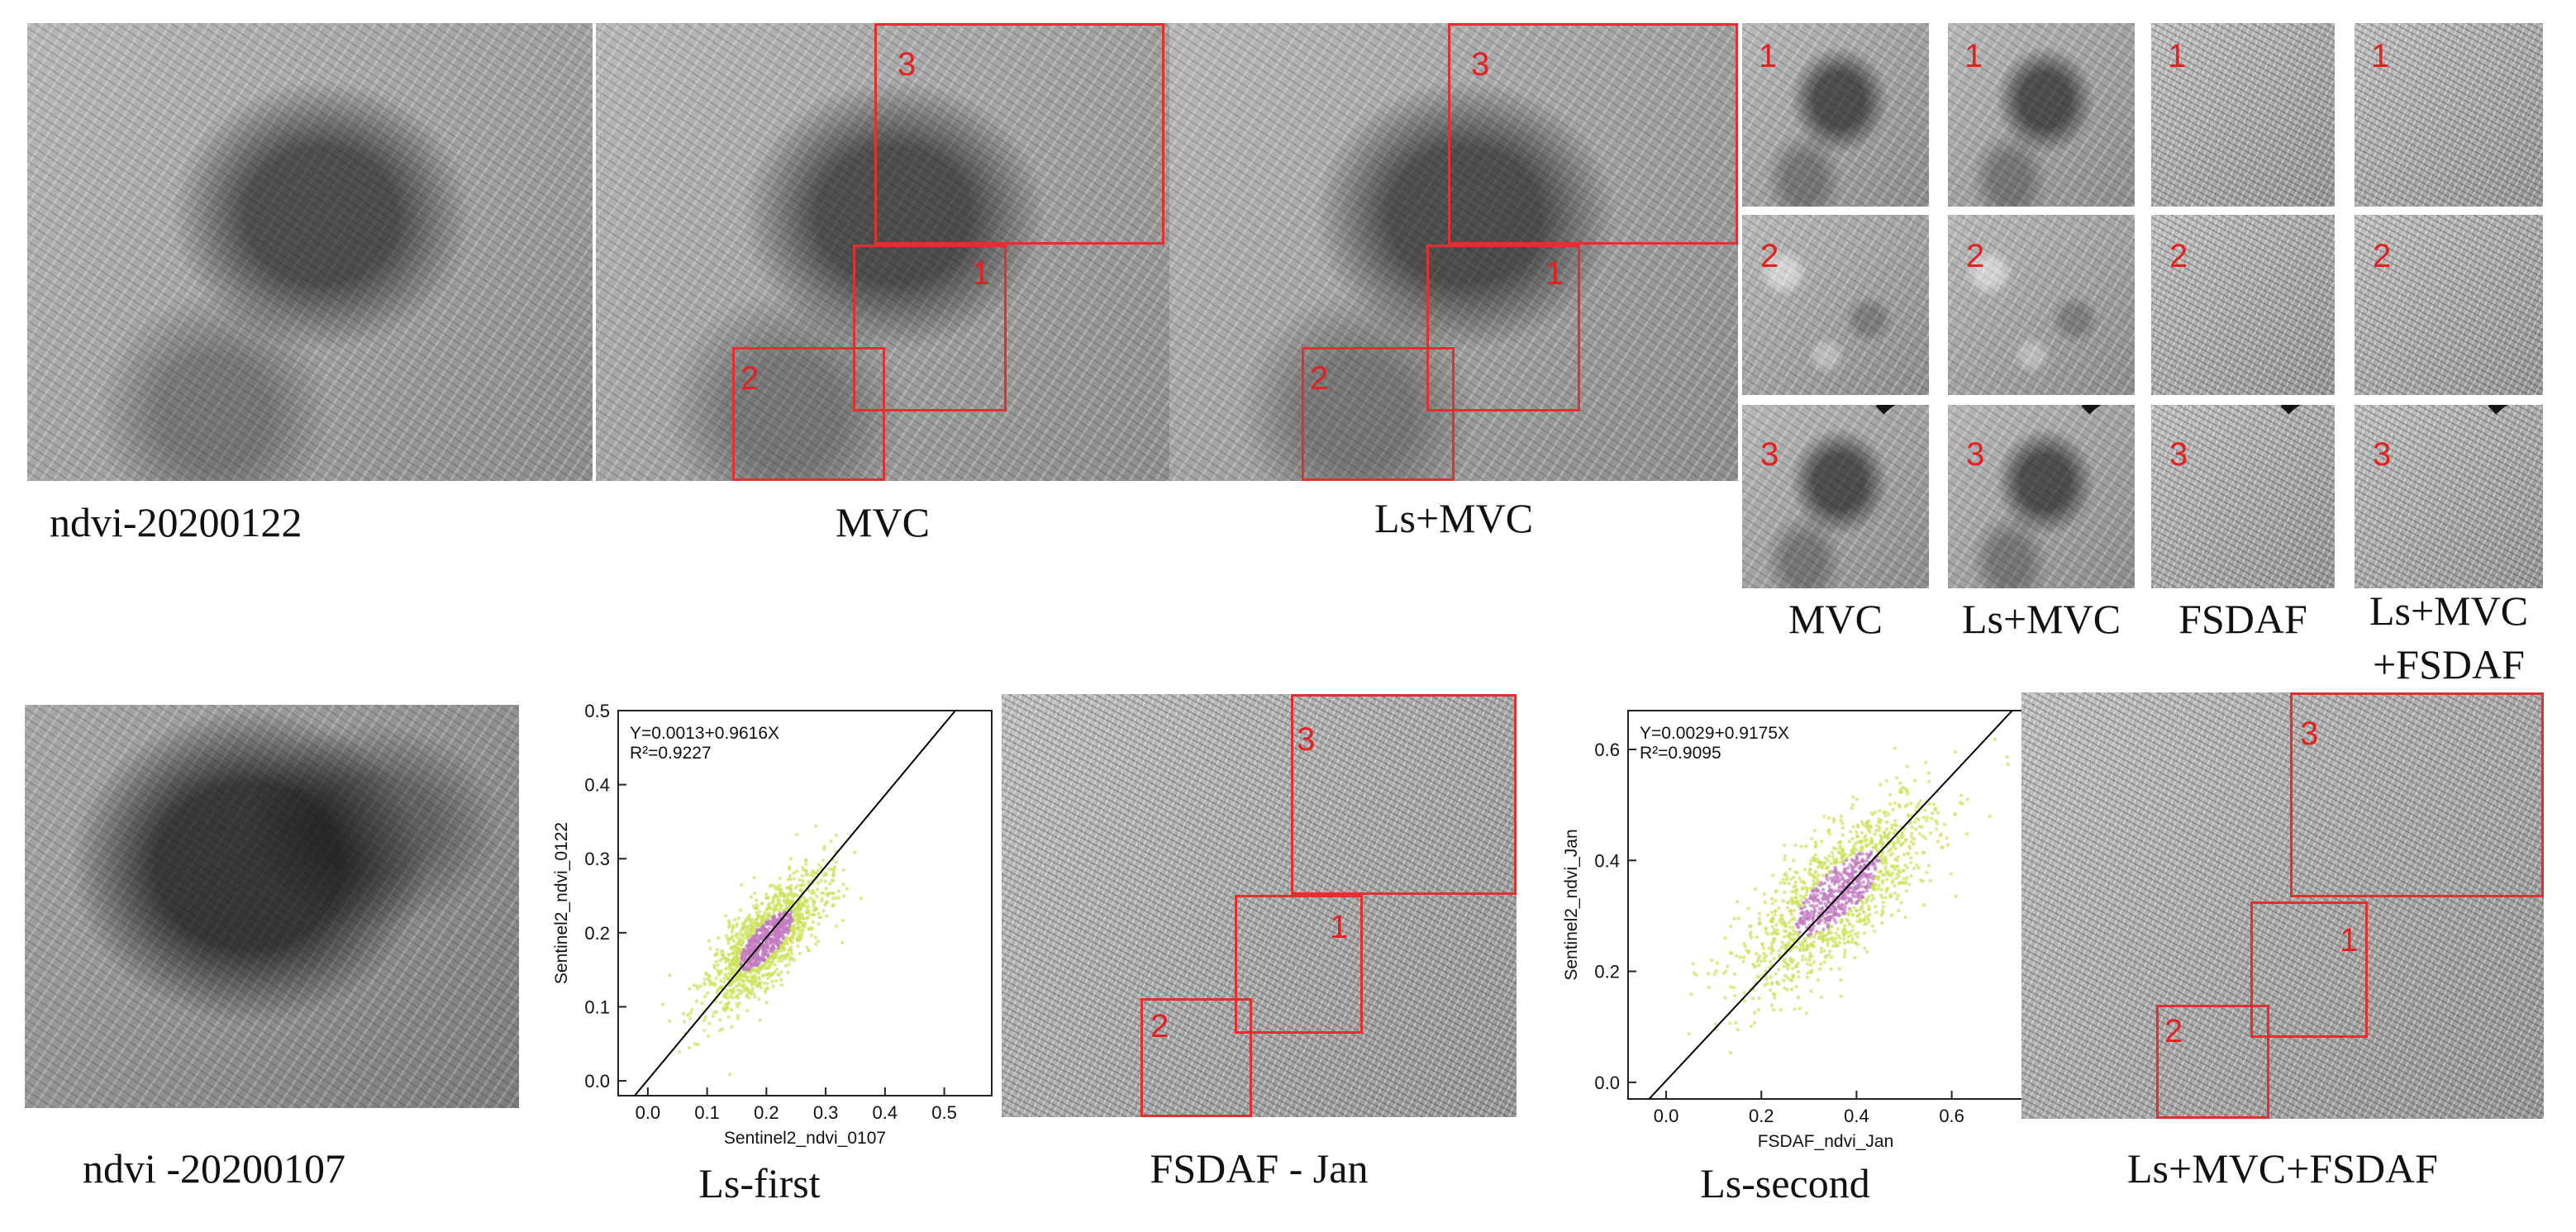 Image resolution: width=2576 pixels, height=1232 pixels. Describe the element at coordinates (1836, 115) in the screenshot. I see `zoom-mvc-region-1: 1` at that location.